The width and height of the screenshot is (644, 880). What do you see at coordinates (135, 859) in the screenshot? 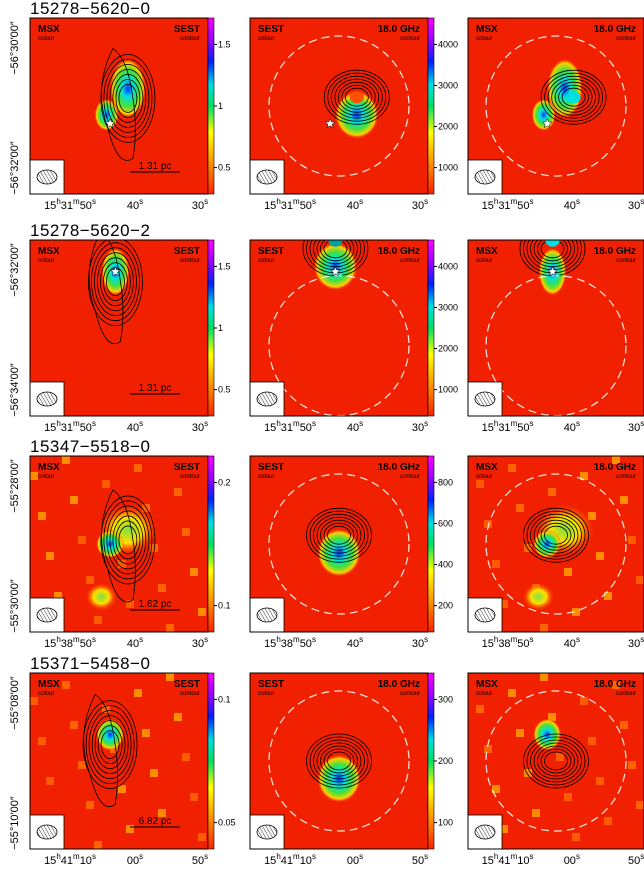
I see `x-tick-label: 00s` at bounding box center [135, 859].